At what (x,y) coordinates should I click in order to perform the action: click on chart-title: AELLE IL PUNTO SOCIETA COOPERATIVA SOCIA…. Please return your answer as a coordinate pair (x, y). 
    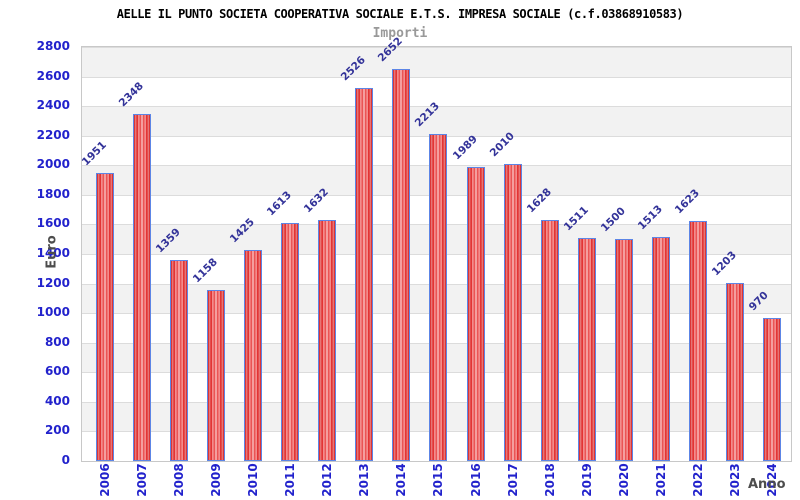
    Looking at the image, I should click on (400, 14).